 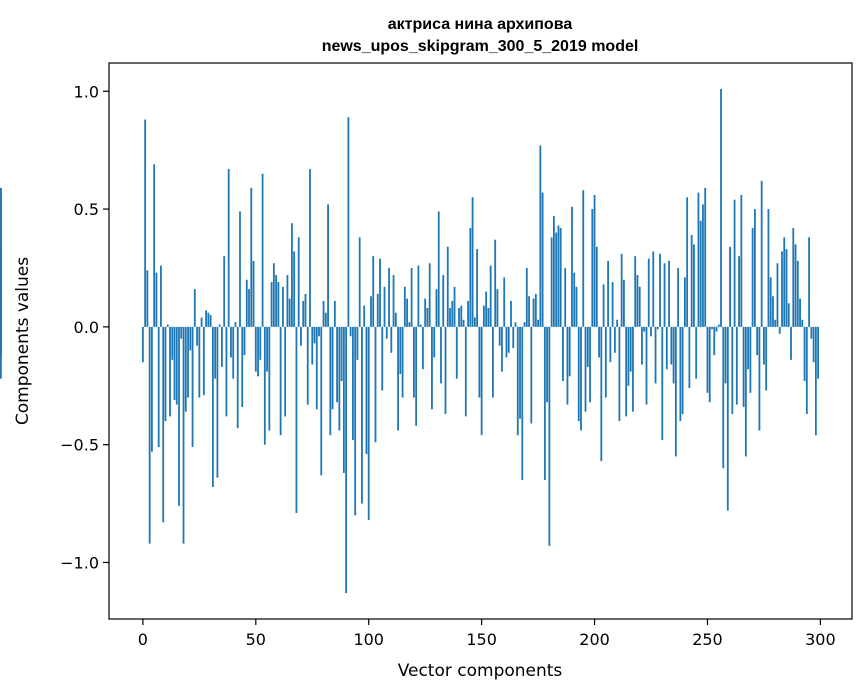 What do you see at coordinates (86, 209) in the screenshot?
I see `y-tick-label: 0.5` at bounding box center [86, 209].